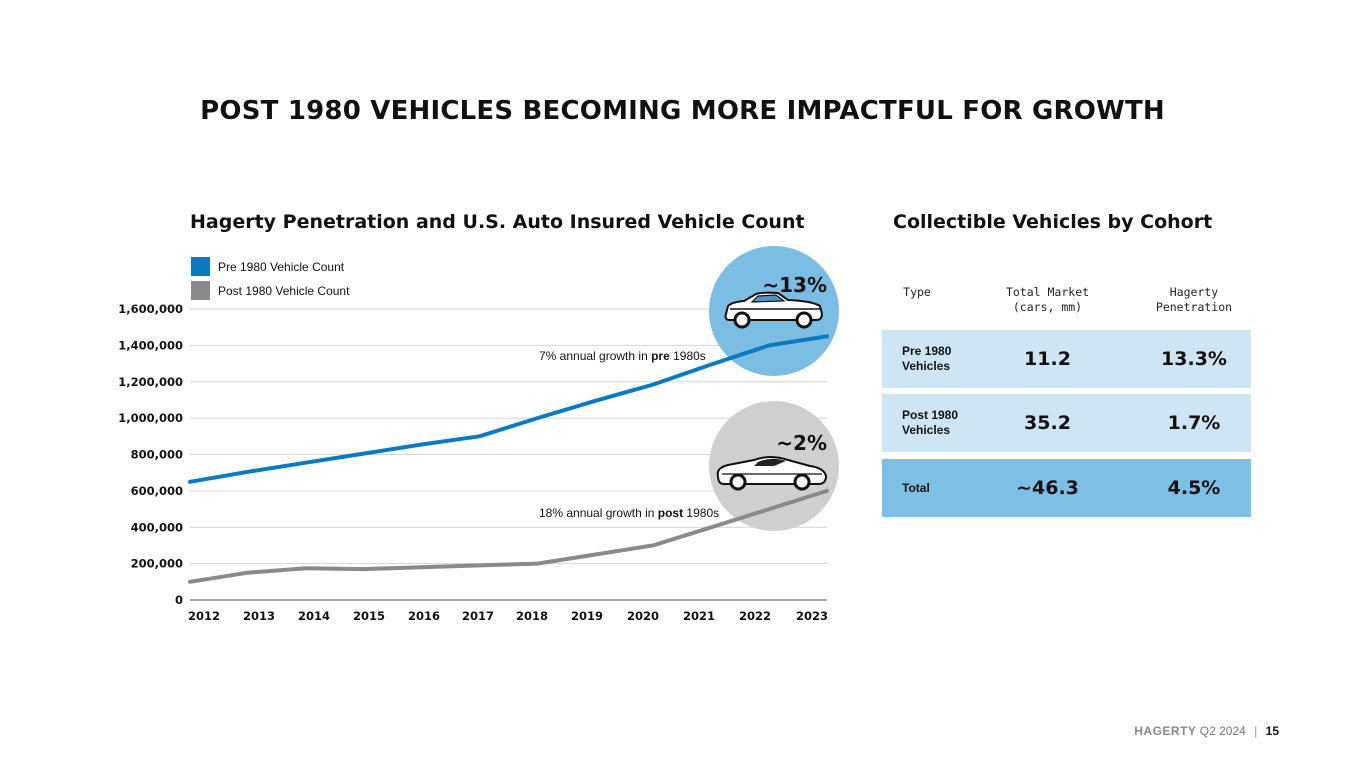 This screenshot has width=1365, height=768. I want to click on y-tick-label: 600,000, so click(157, 491).